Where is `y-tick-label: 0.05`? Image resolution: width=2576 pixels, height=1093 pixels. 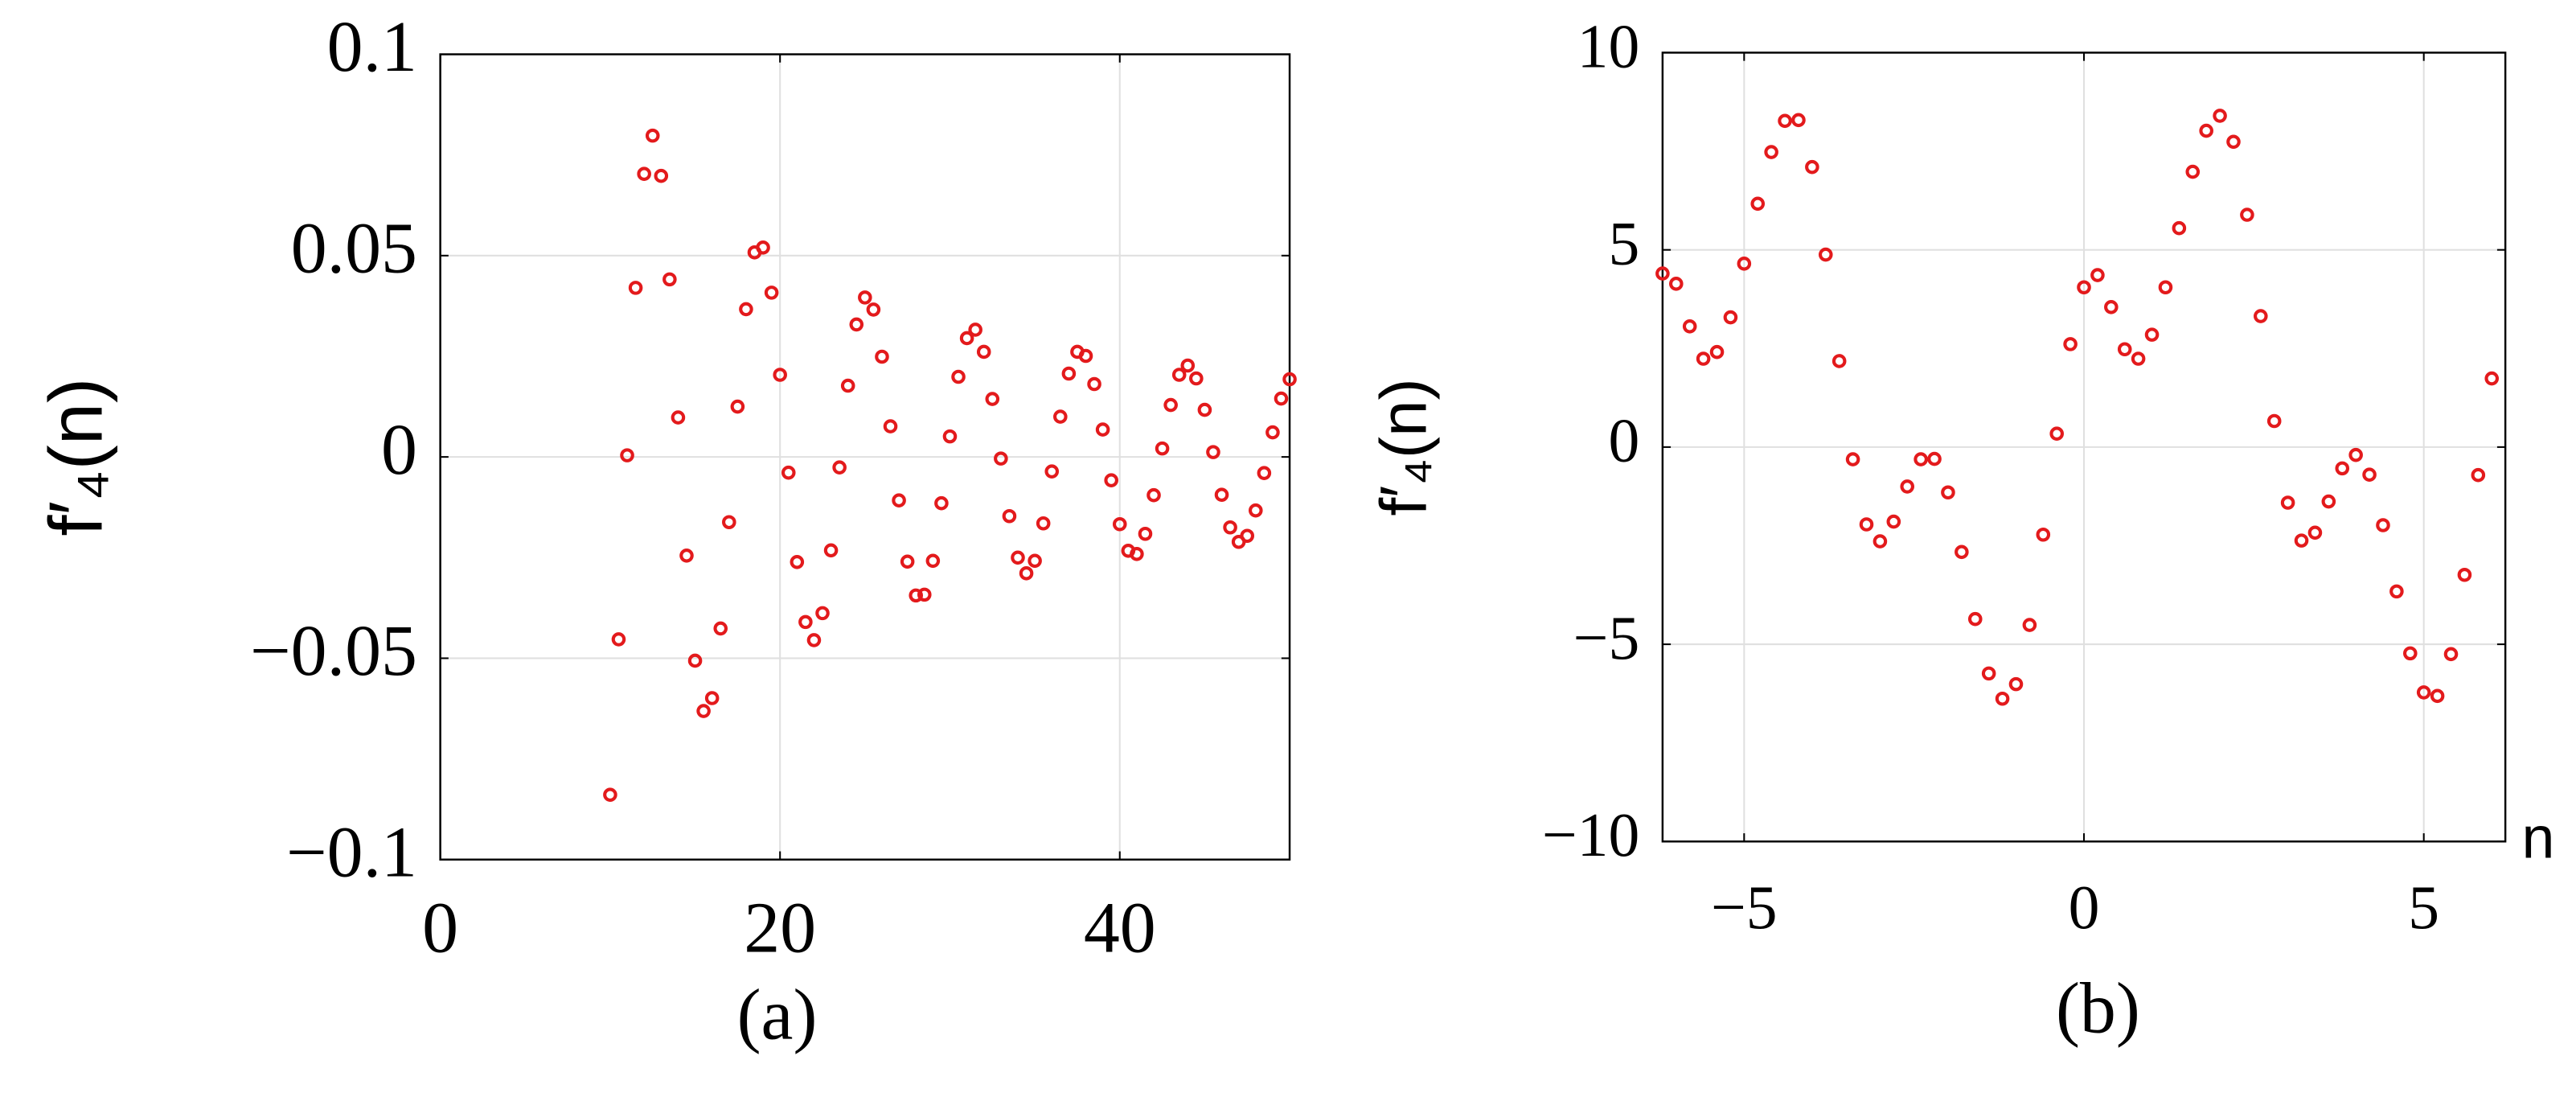 y-tick-label: 0.05 is located at coordinates (354, 248).